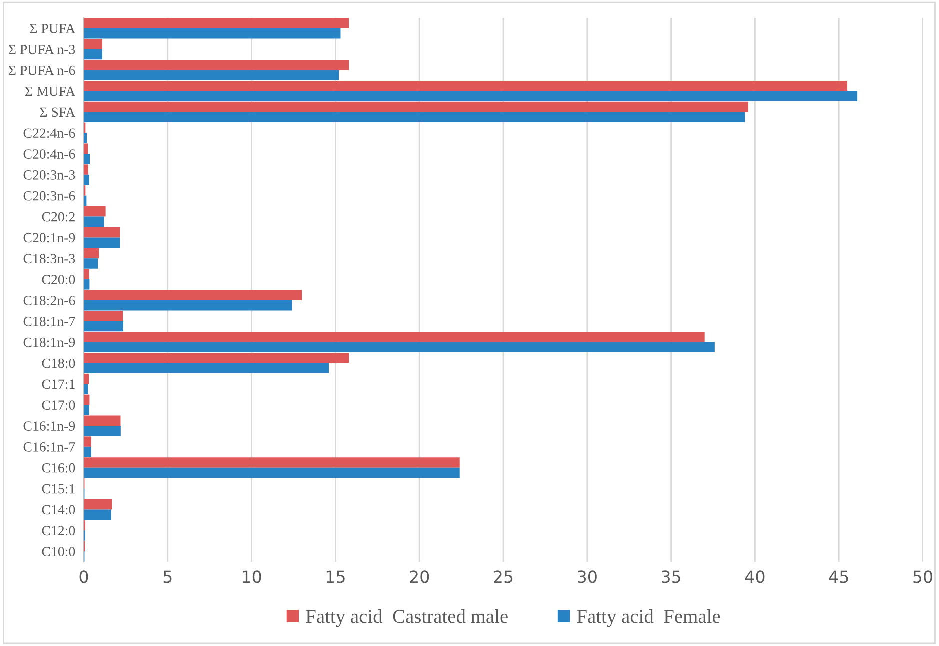 The height and width of the screenshot is (646, 939). What do you see at coordinates (59, 405) in the screenshot?
I see `y-tick-label: C17:0` at bounding box center [59, 405].